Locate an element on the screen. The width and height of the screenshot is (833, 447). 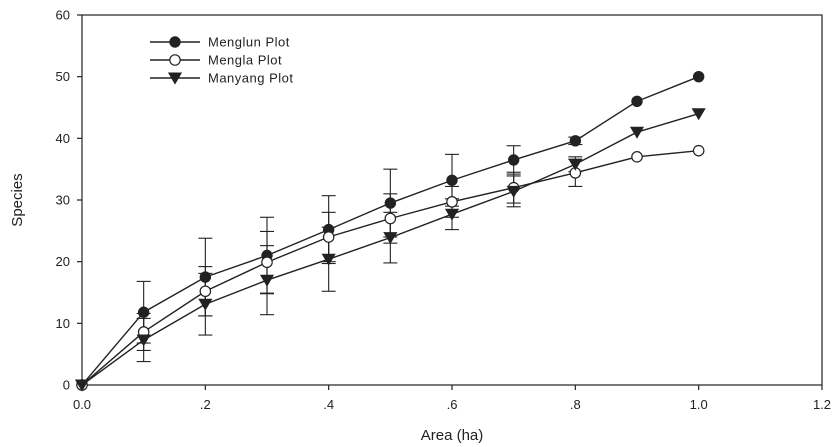
y-tick-label: 30 is located at coordinates (63, 200).